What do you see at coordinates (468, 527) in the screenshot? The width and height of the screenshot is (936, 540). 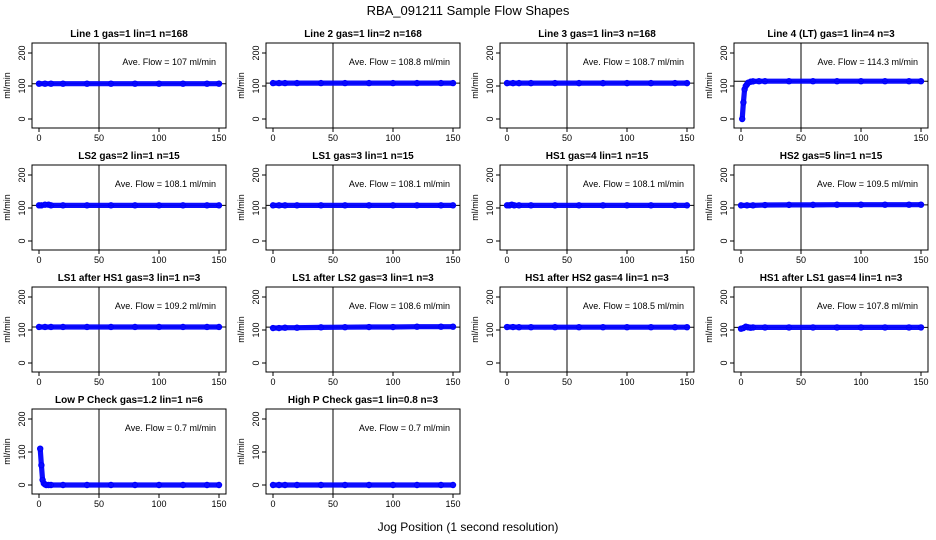 I see `figure-xlabel: Jog Position (1 second resolution)` at bounding box center [468, 527].